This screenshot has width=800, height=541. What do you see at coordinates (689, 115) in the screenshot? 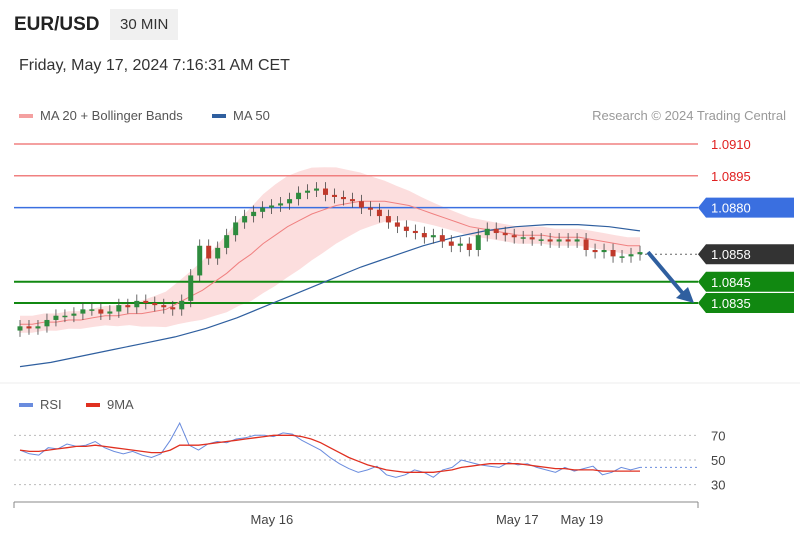
I see `research-credit: Research © 2024 Trading Central` at bounding box center [689, 115].